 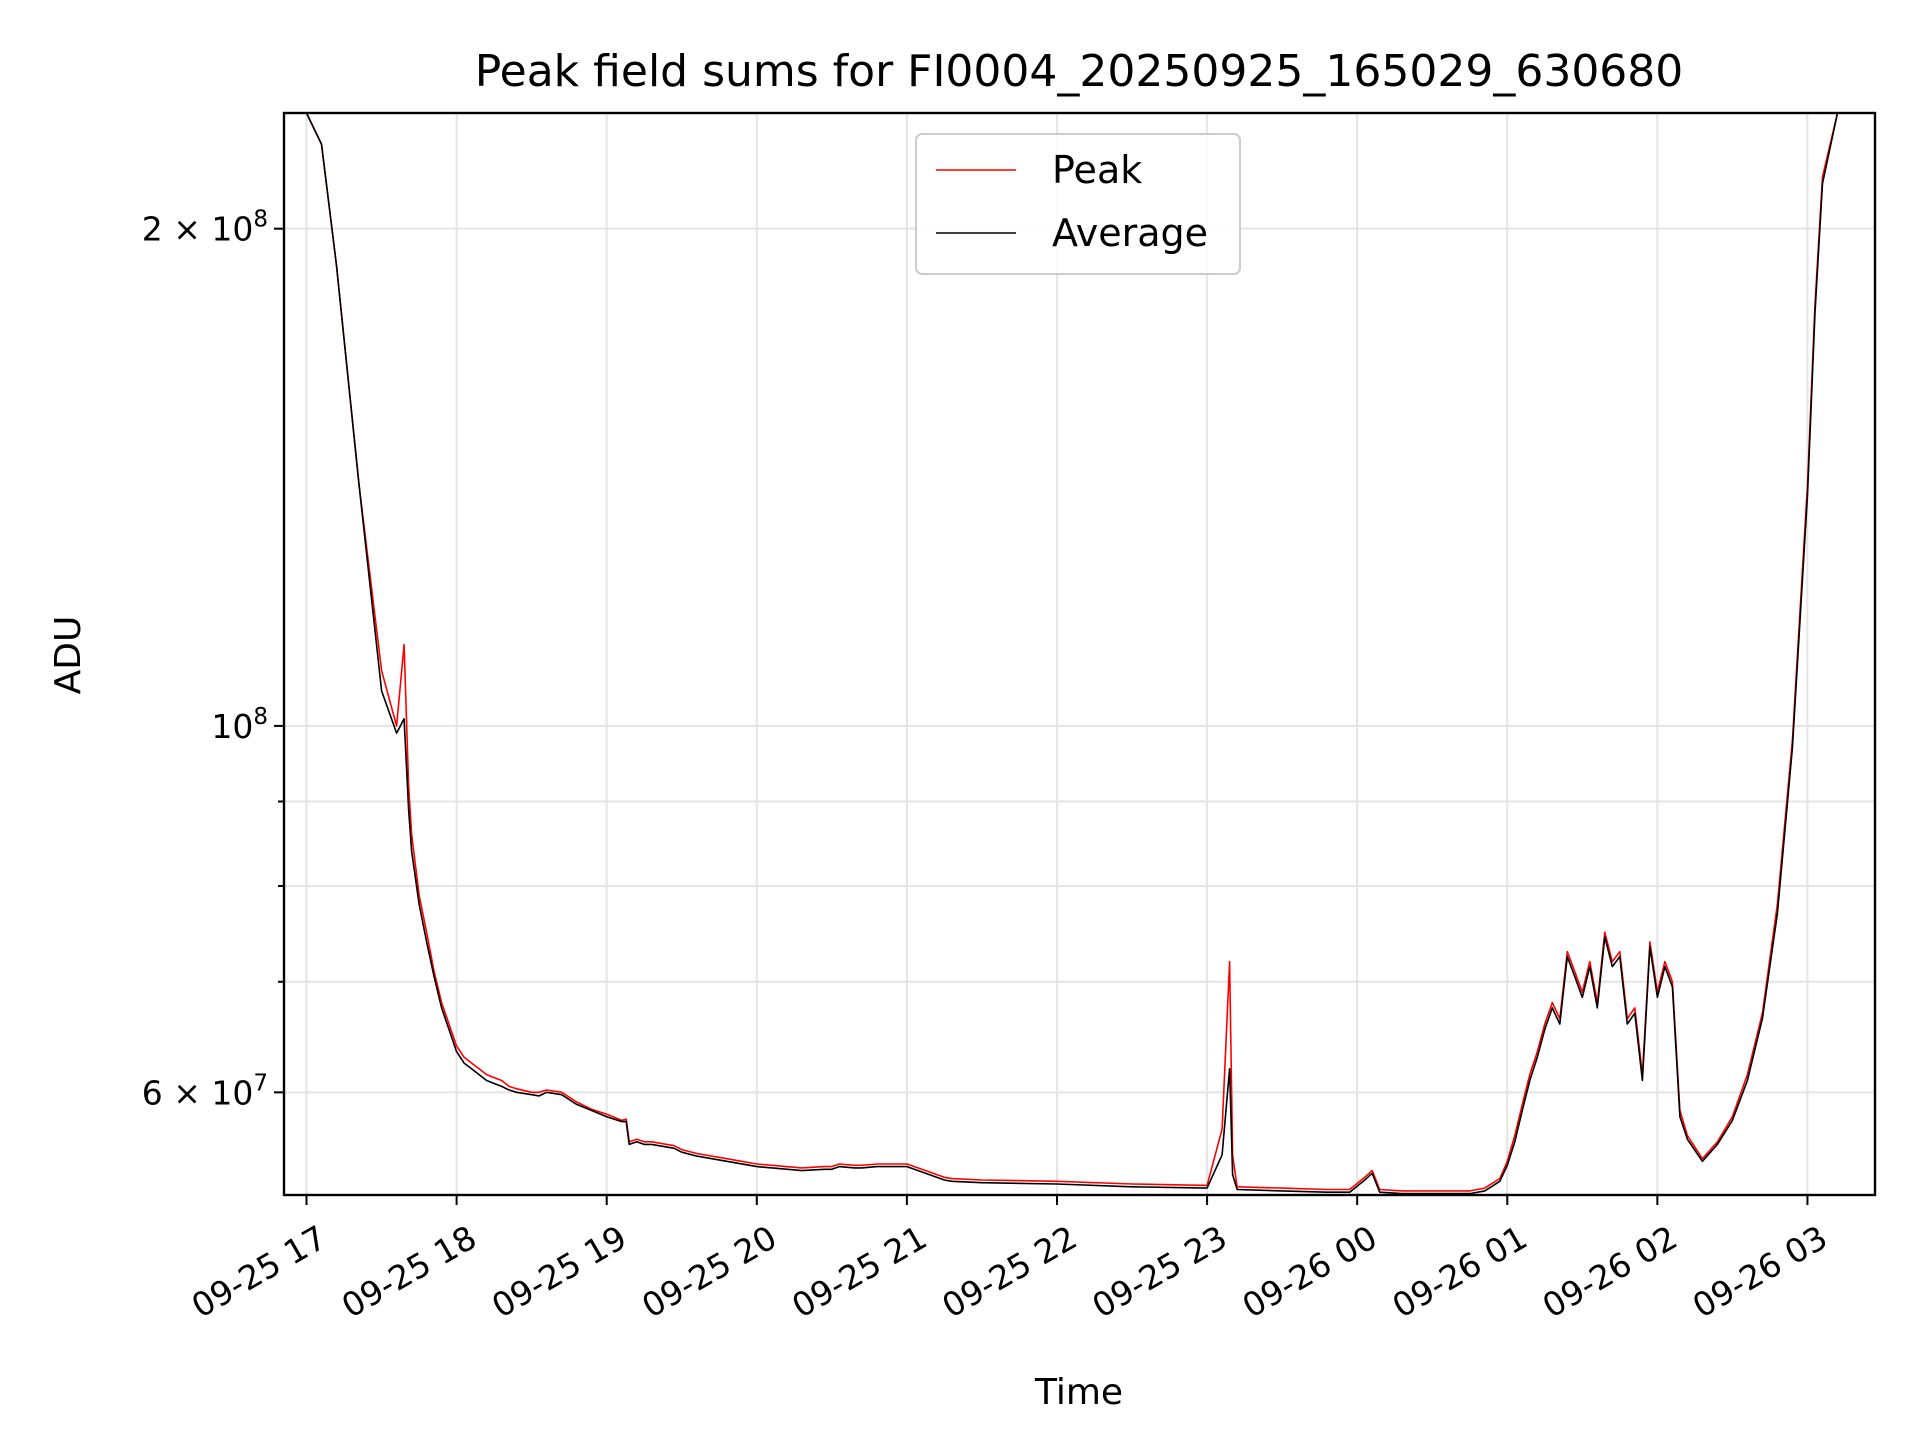 What do you see at coordinates (1159, 1272) in the screenshot?
I see `x-tick-label: 09-25 23` at bounding box center [1159, 1272].